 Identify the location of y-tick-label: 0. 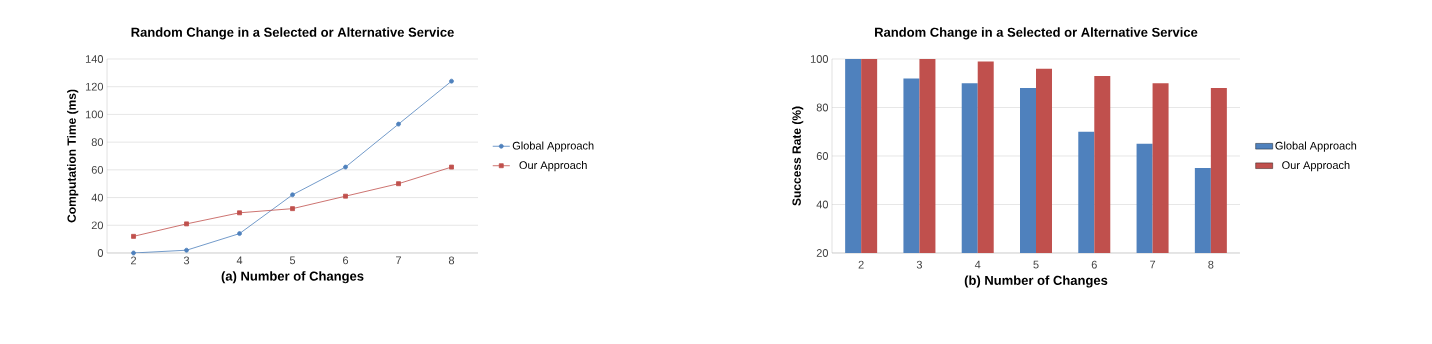
(100, 253).